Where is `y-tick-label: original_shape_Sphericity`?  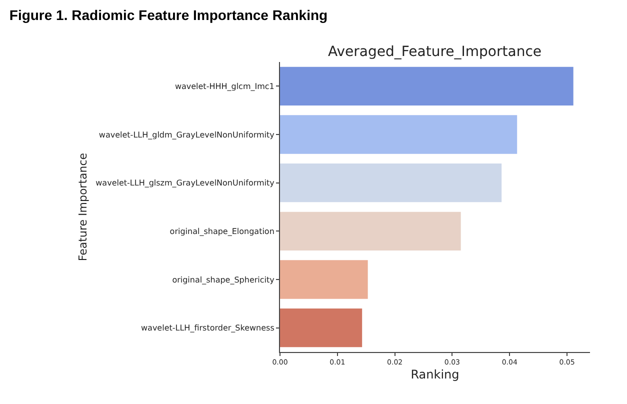 y-tick-label: original_shape_Sphericity is located at coordinates (223, 279).